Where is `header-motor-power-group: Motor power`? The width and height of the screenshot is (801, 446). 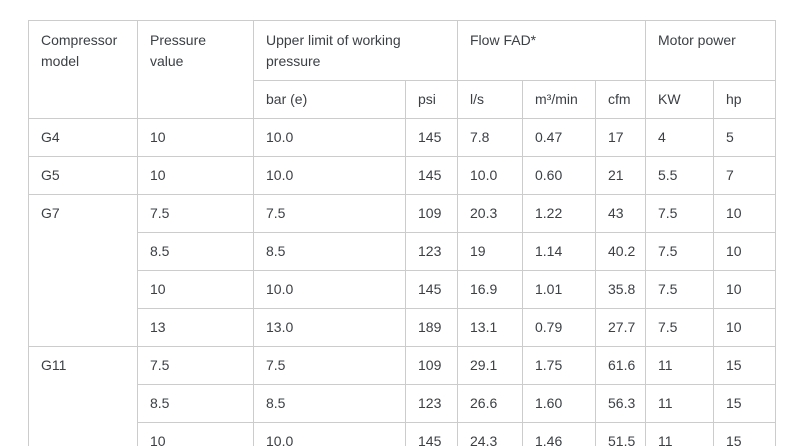 header-motor-power-group: Motor power is located at coordinates (710, 50).